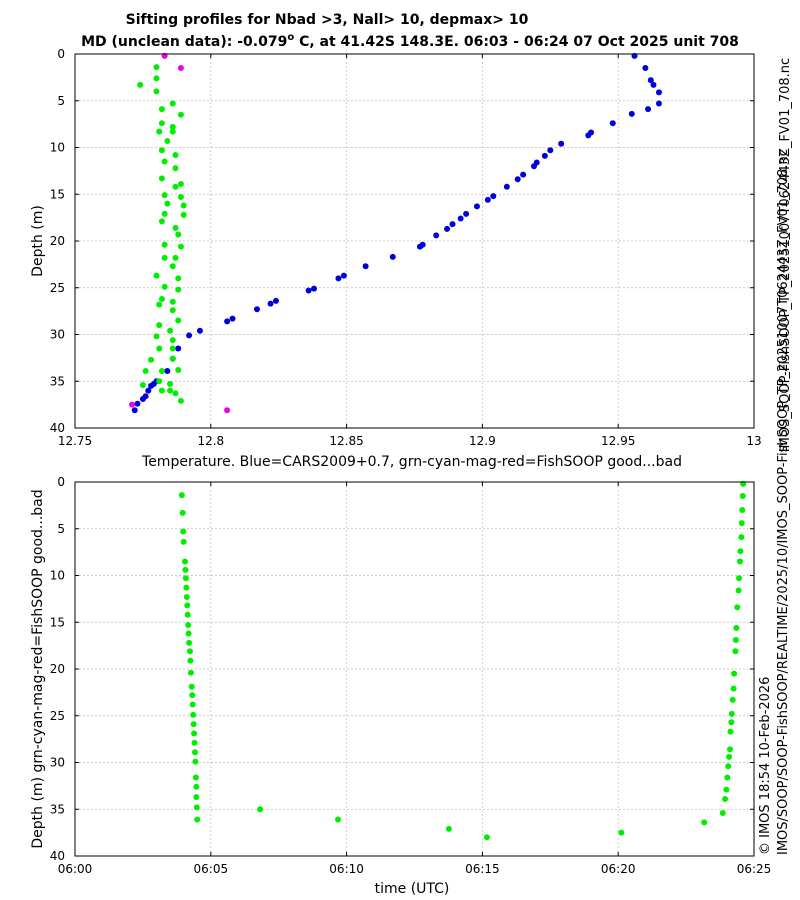  Describe the element at coordinates (57, 381) in the screenshot. I see `y-tick-label: 35` at that location.